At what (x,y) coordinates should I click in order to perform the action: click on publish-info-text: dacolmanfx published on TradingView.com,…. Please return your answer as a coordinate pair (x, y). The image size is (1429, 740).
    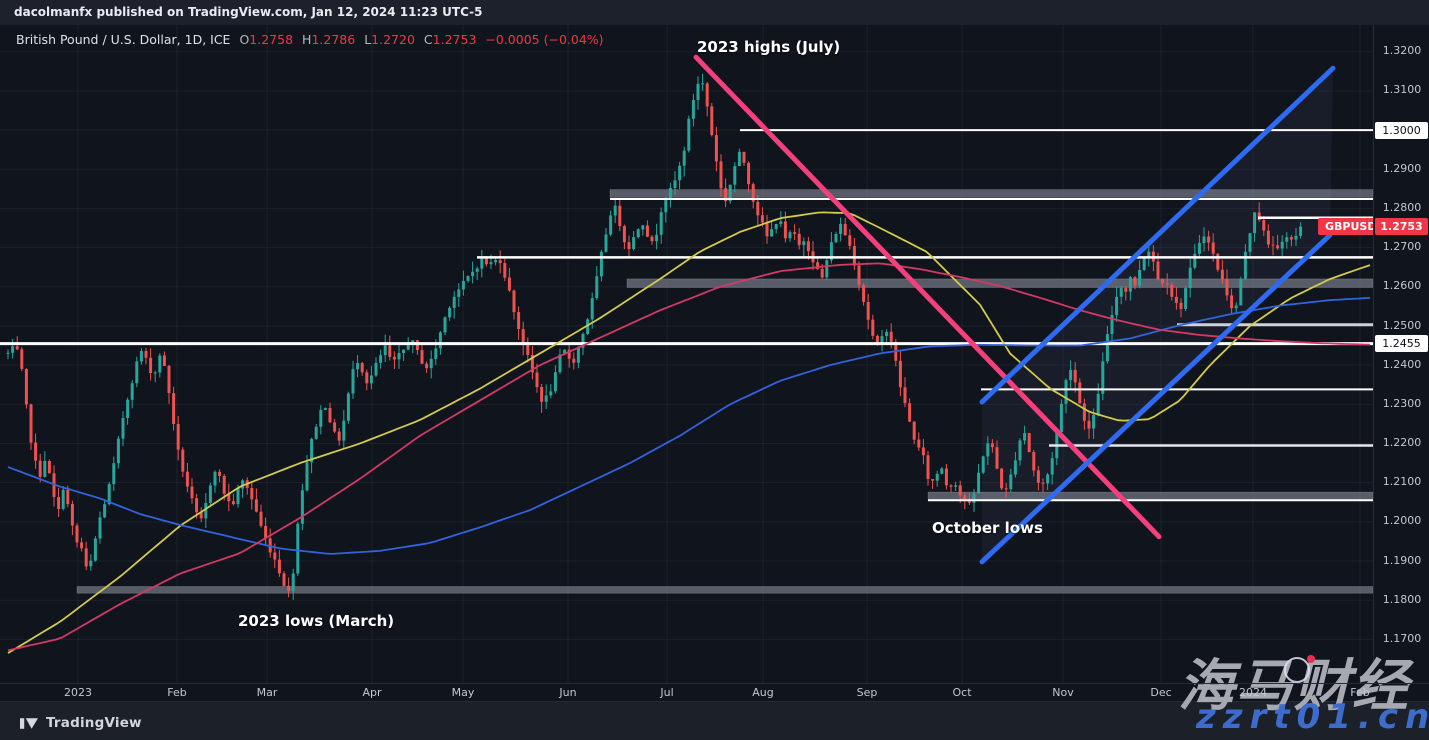
    Looking at the image, I should click on (248, 12).